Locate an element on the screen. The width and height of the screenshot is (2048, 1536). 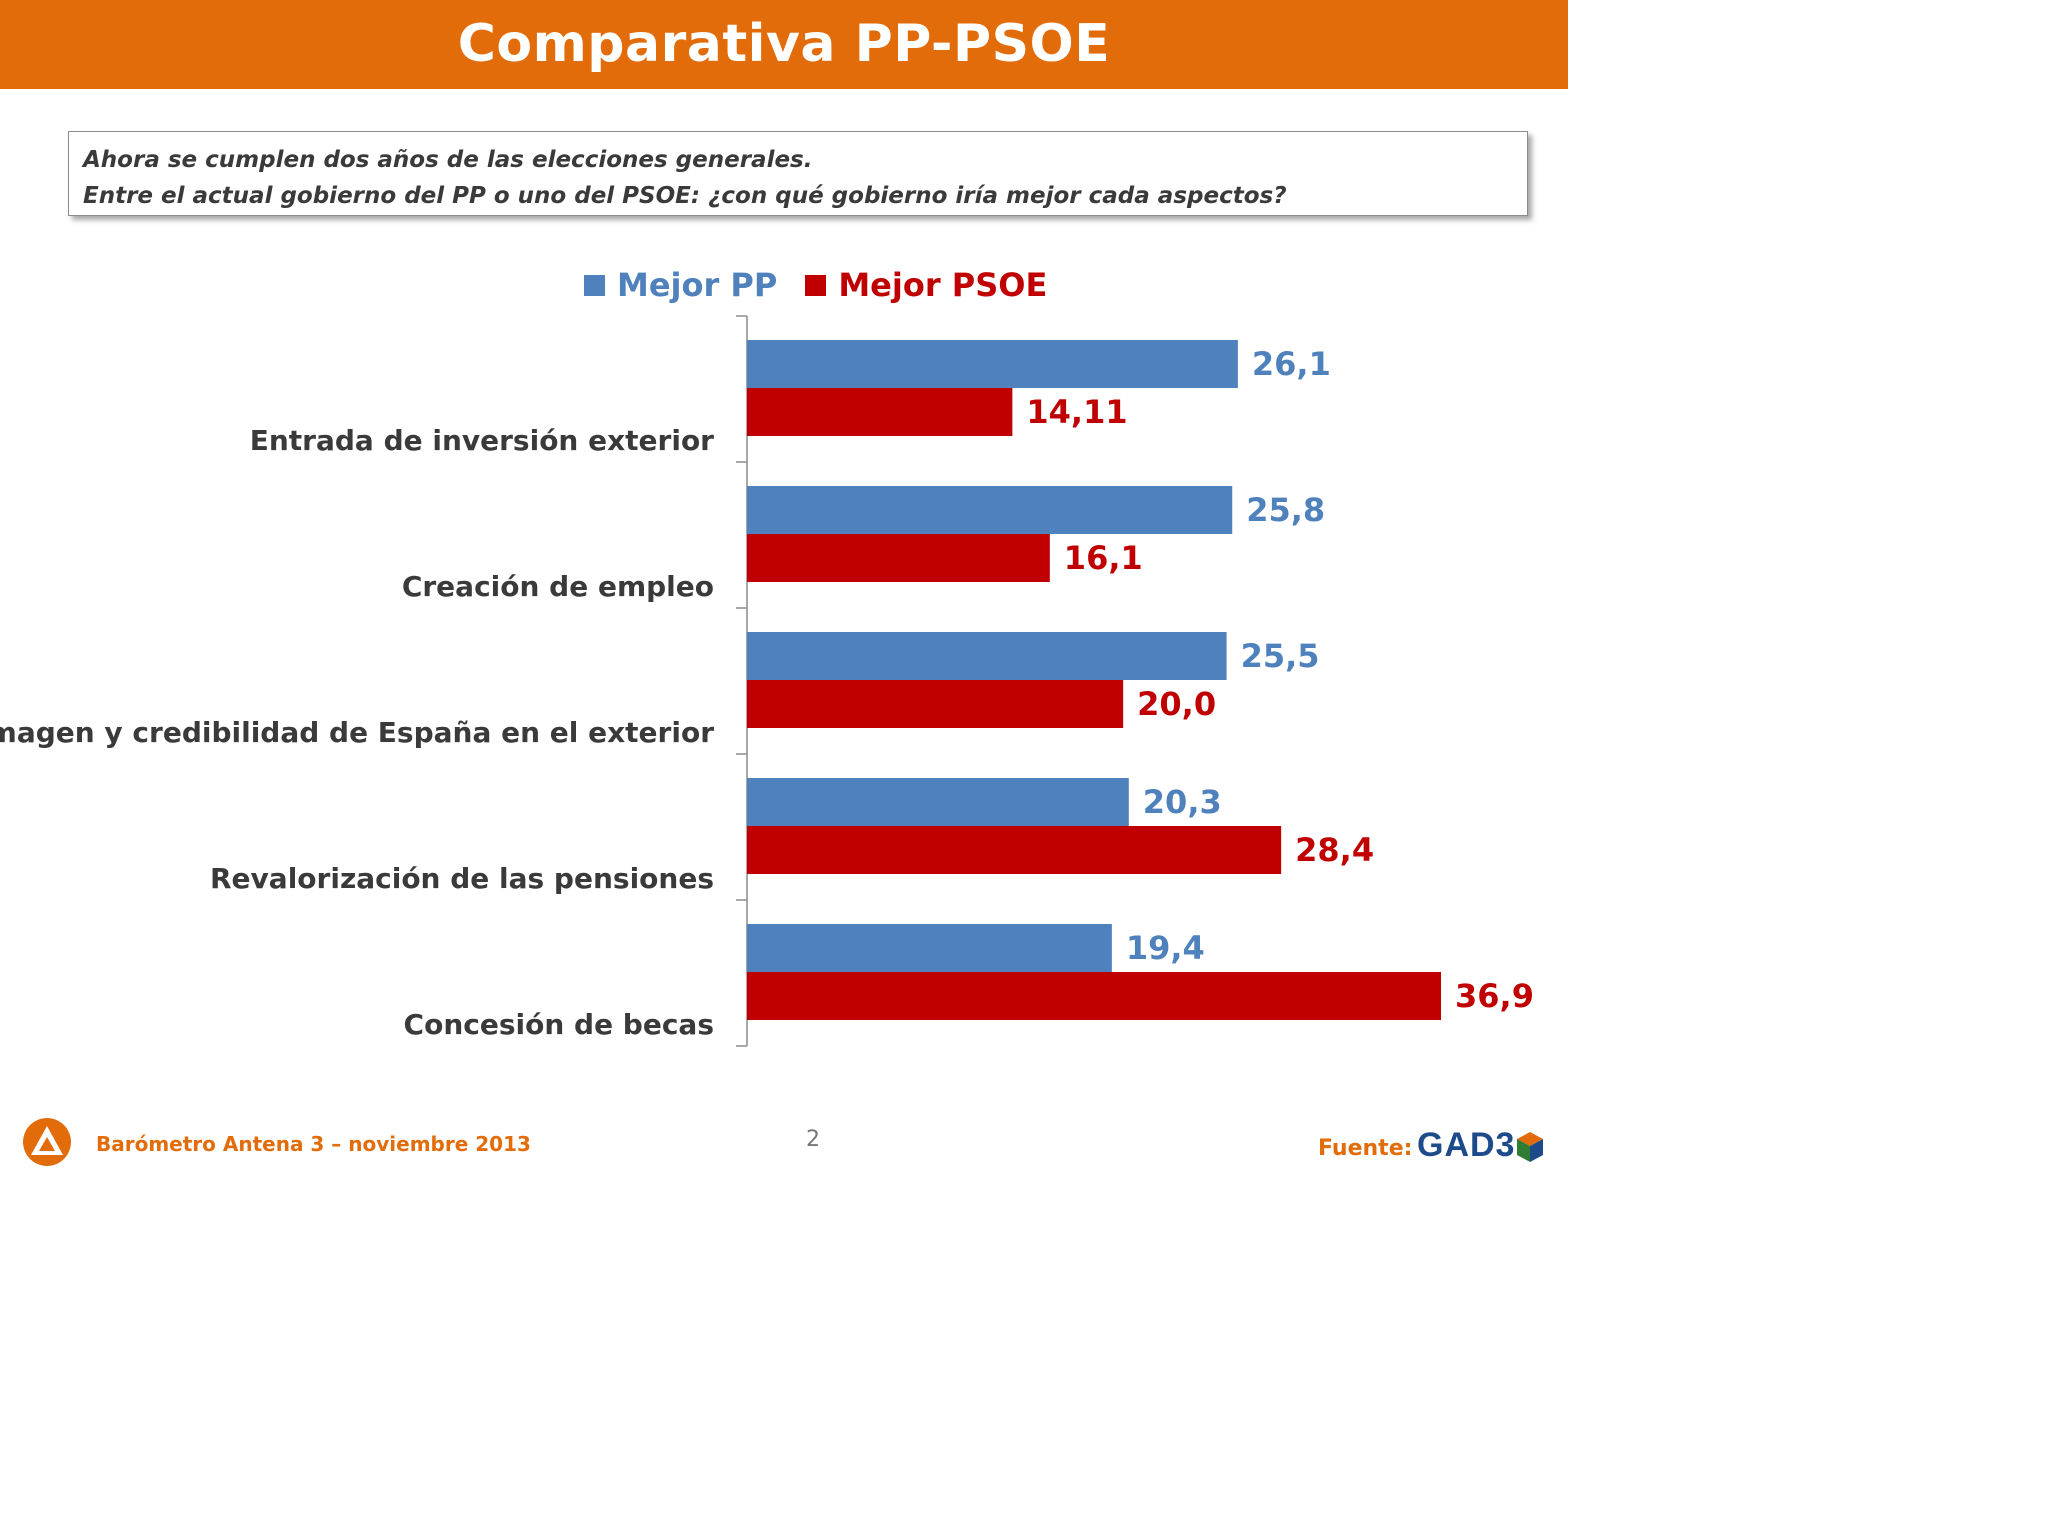
category-label: Creación de empleo is located at coordinates (558, 586).